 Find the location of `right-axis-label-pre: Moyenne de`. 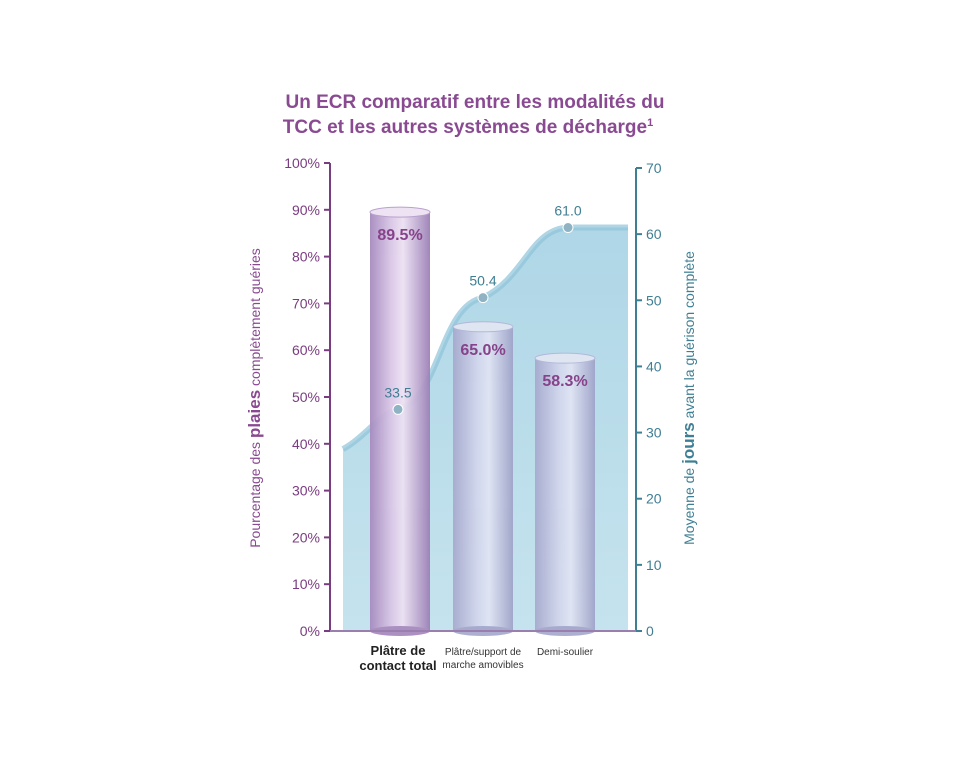

right-axis-label-pre: Moyenne de is located at coordinates (689, 504).